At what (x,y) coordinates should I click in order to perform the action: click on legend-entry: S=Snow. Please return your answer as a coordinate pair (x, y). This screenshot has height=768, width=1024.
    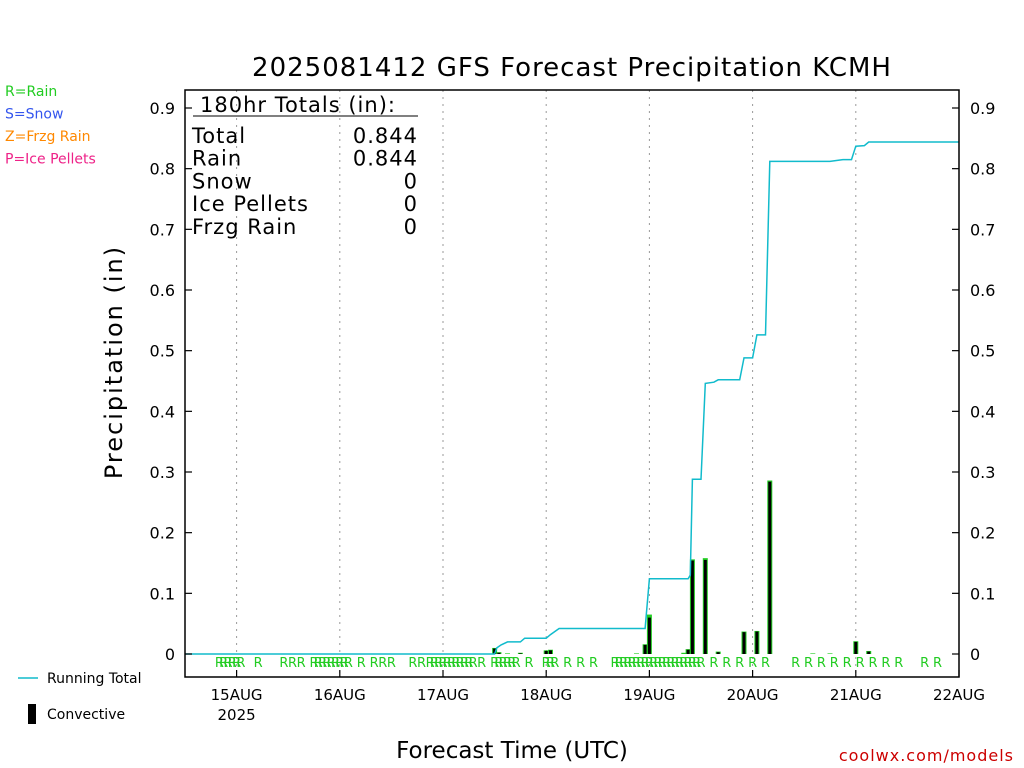
    Looking at the image, I should click on (34, 115).